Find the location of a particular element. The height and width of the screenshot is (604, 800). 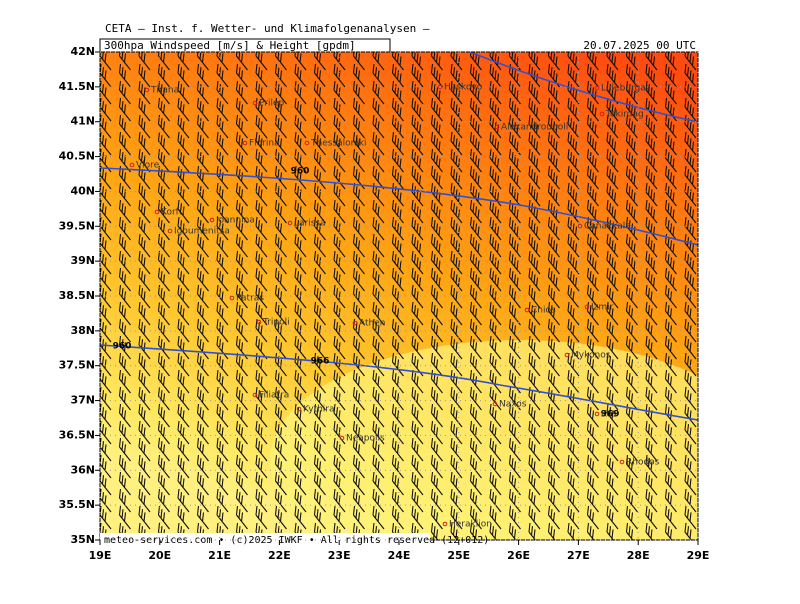

city-label: Vlore is located at coordinates (148, 166).